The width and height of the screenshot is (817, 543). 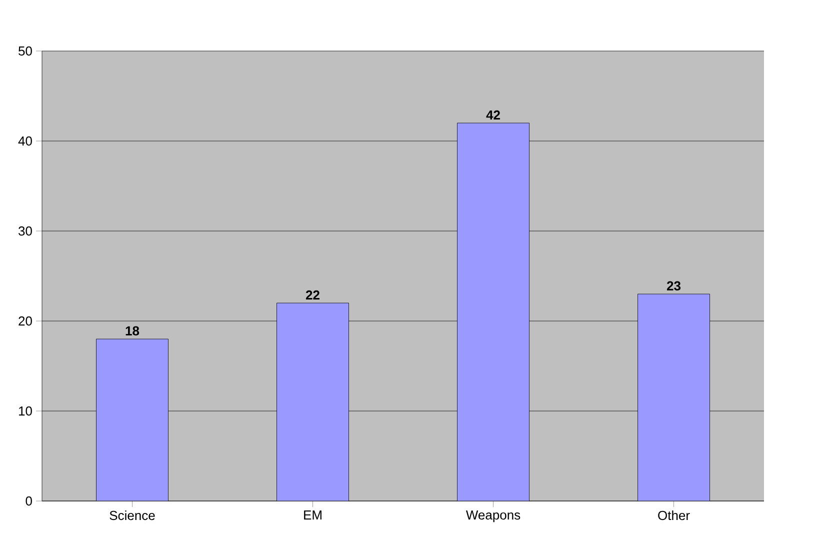 What do you see at coordinates (674, 515) in the screenshot?
I see `x-tick-label: Other` at bounding box center [674, 515].